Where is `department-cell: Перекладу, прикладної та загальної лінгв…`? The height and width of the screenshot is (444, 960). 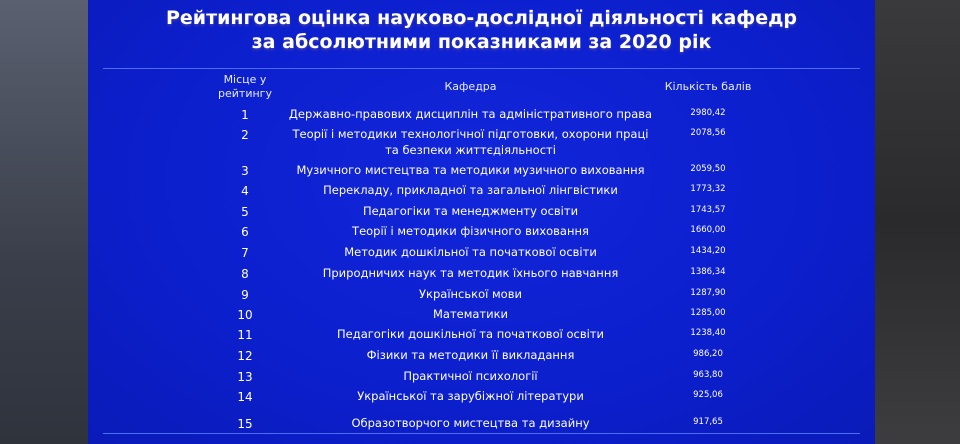
department-cell: Перекладу, прикладної та загальної лінгв… is located at coordinates (470, 190).